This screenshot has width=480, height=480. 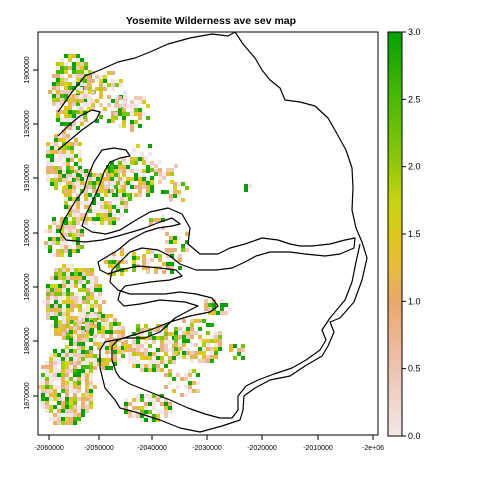 What do you see at coordinates (395, 234) in the screenshot?
I see `colorbar` at bounding box center [395, 234].